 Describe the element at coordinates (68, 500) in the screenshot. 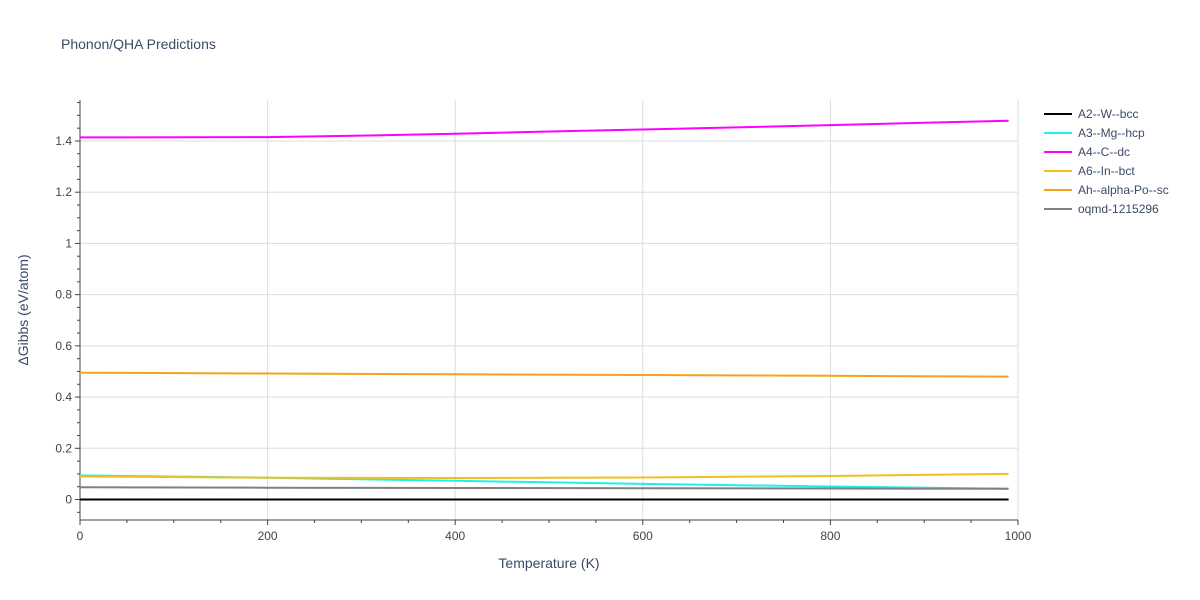

I see `y-tick-label: 0` at that location.